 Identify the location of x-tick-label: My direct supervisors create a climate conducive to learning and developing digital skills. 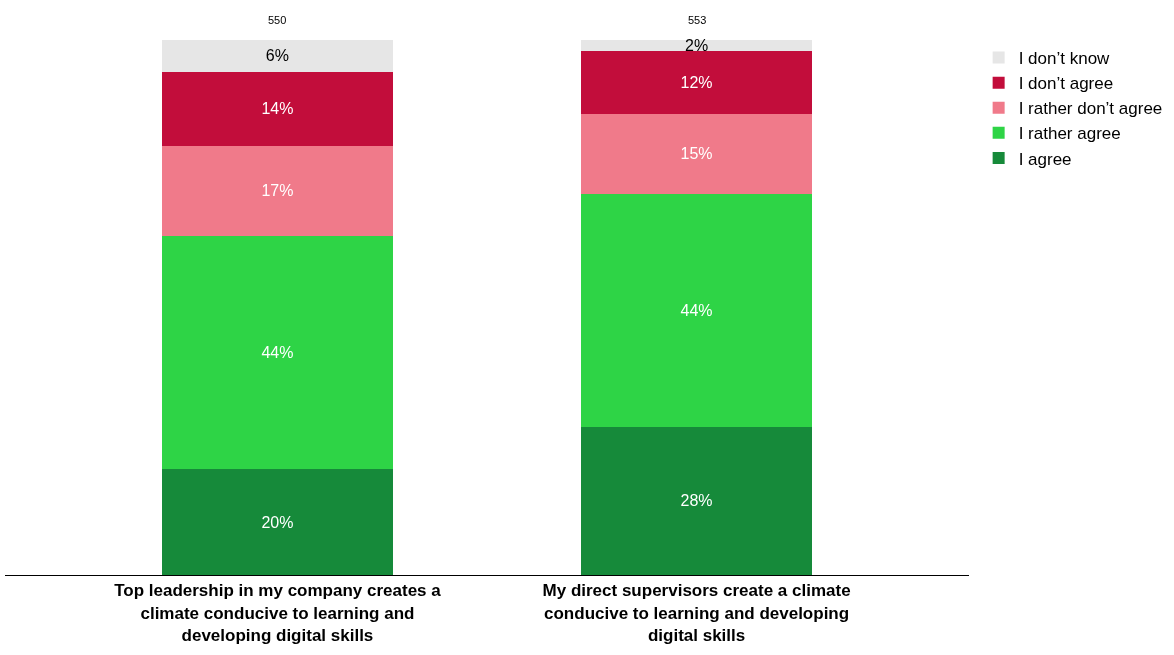
(696, 613).